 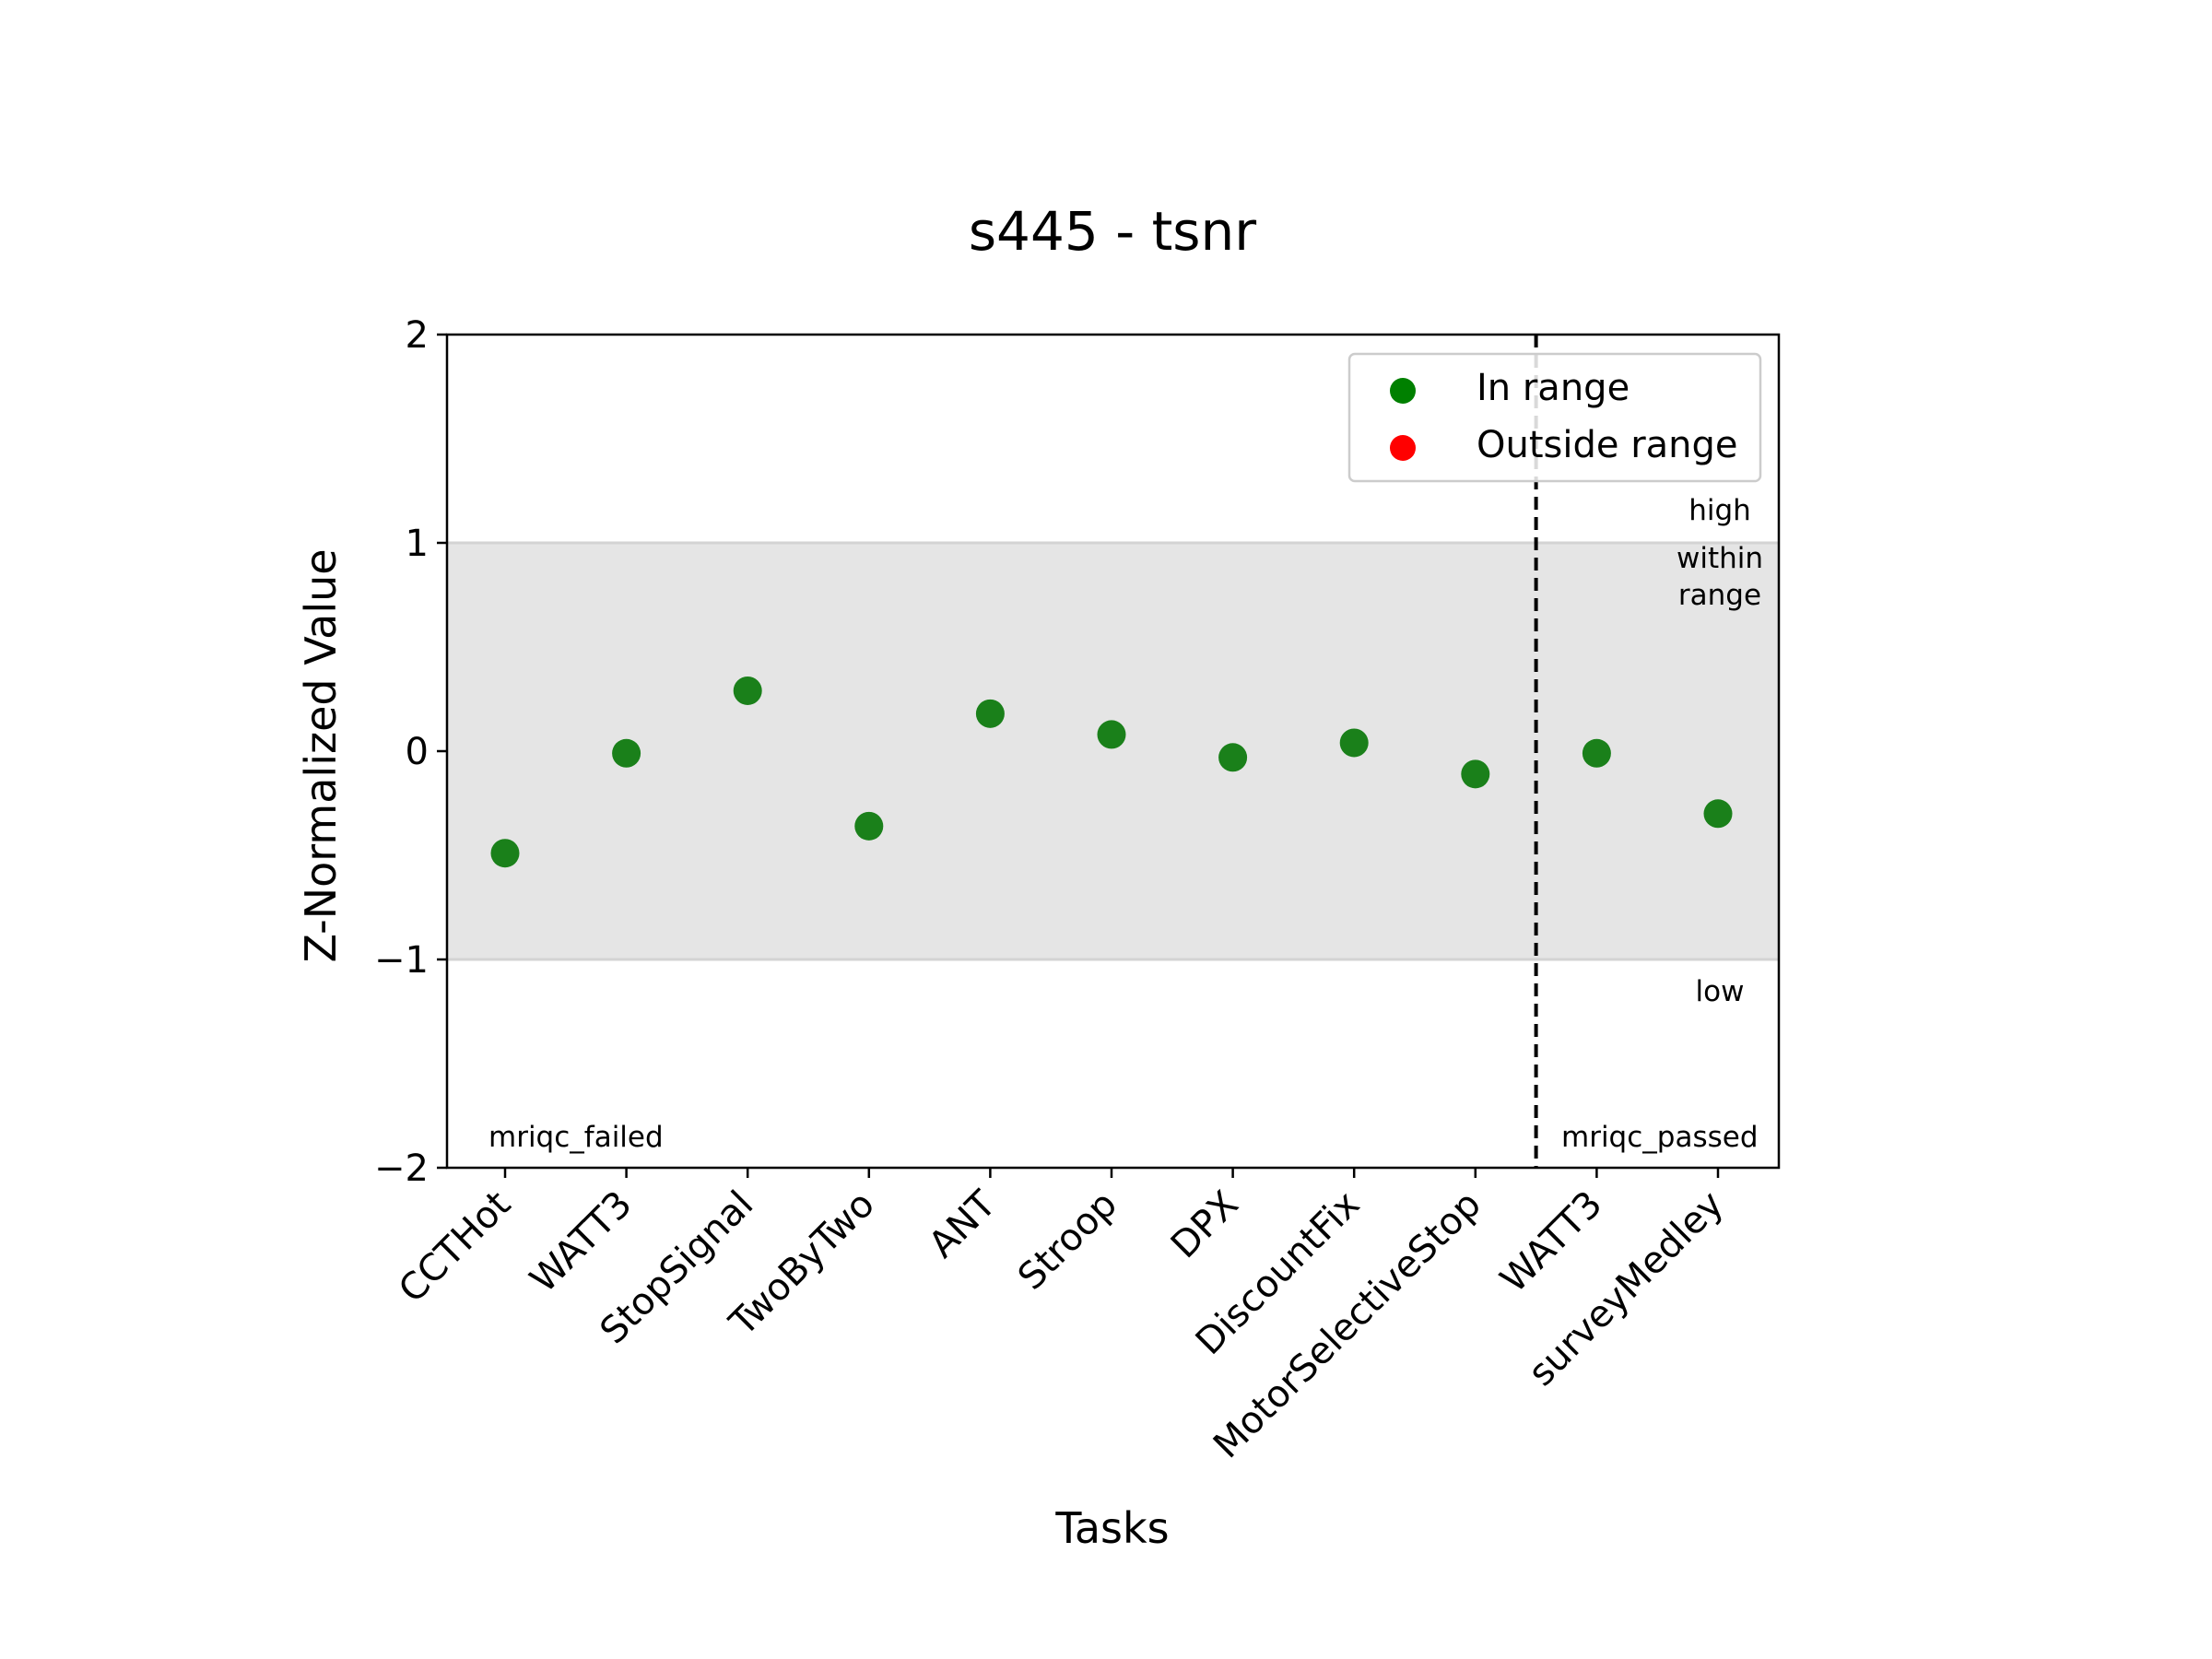 I want to click on y-tick-label: −1, so click(x=401, y=960).